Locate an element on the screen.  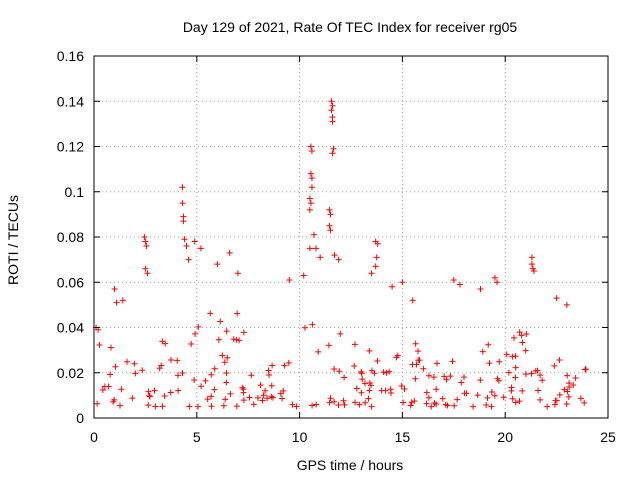
y-tick-label: 0.04 is located at coordinates (70, 328).